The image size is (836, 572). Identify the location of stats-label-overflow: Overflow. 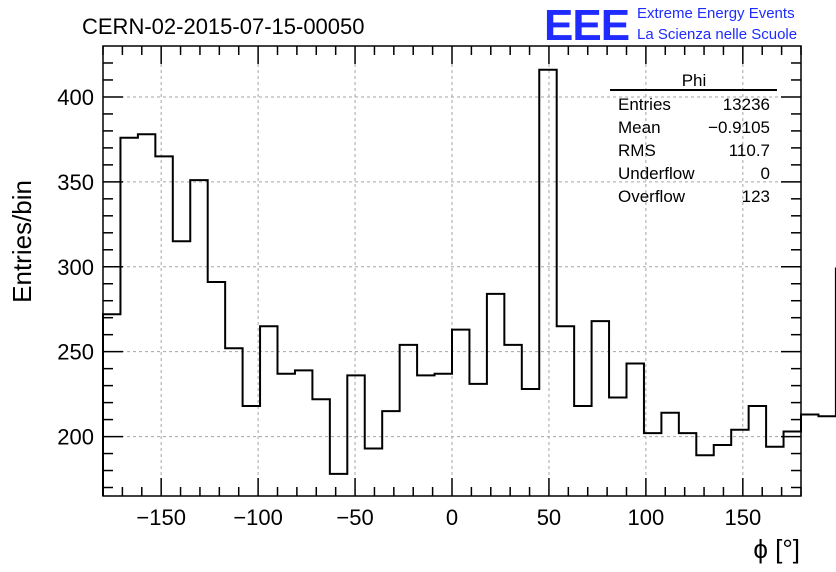
(652, 196).